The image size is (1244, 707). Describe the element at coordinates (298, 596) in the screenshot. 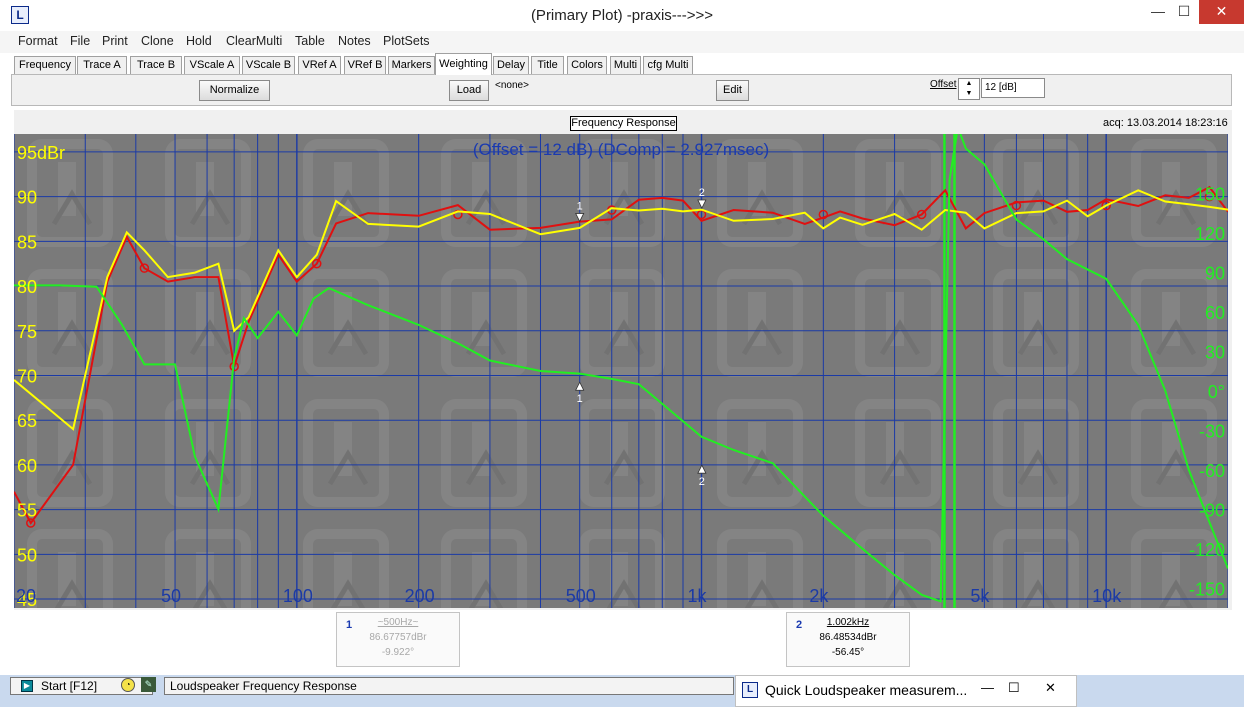

I see `x-tick-label: 100` at that location.